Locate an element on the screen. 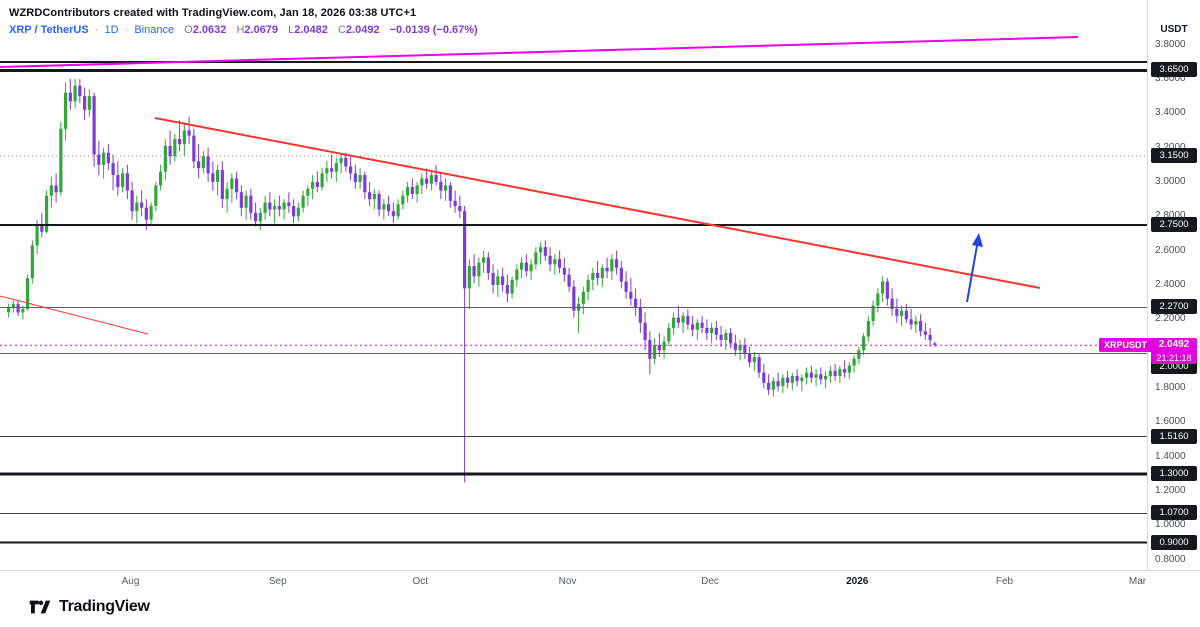 The width and height of the screenshot is (1200, 627). time-axis: Aug Sep Oct Nov Dec 2026 Feb Mar is located at coordinates (600, 581).